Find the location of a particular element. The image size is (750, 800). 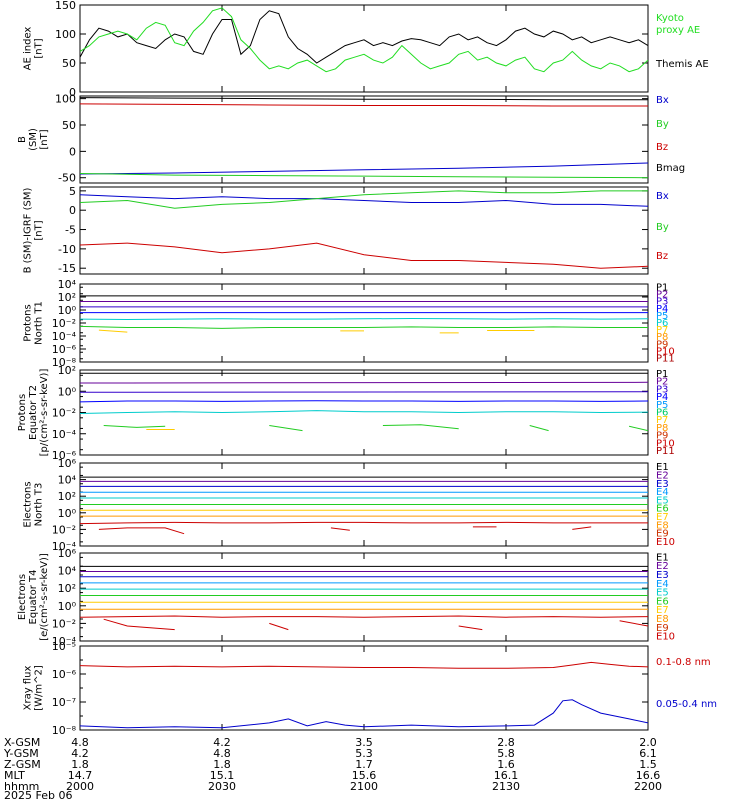

y-axis-label: (SM) is located at coordinates (33, 139).